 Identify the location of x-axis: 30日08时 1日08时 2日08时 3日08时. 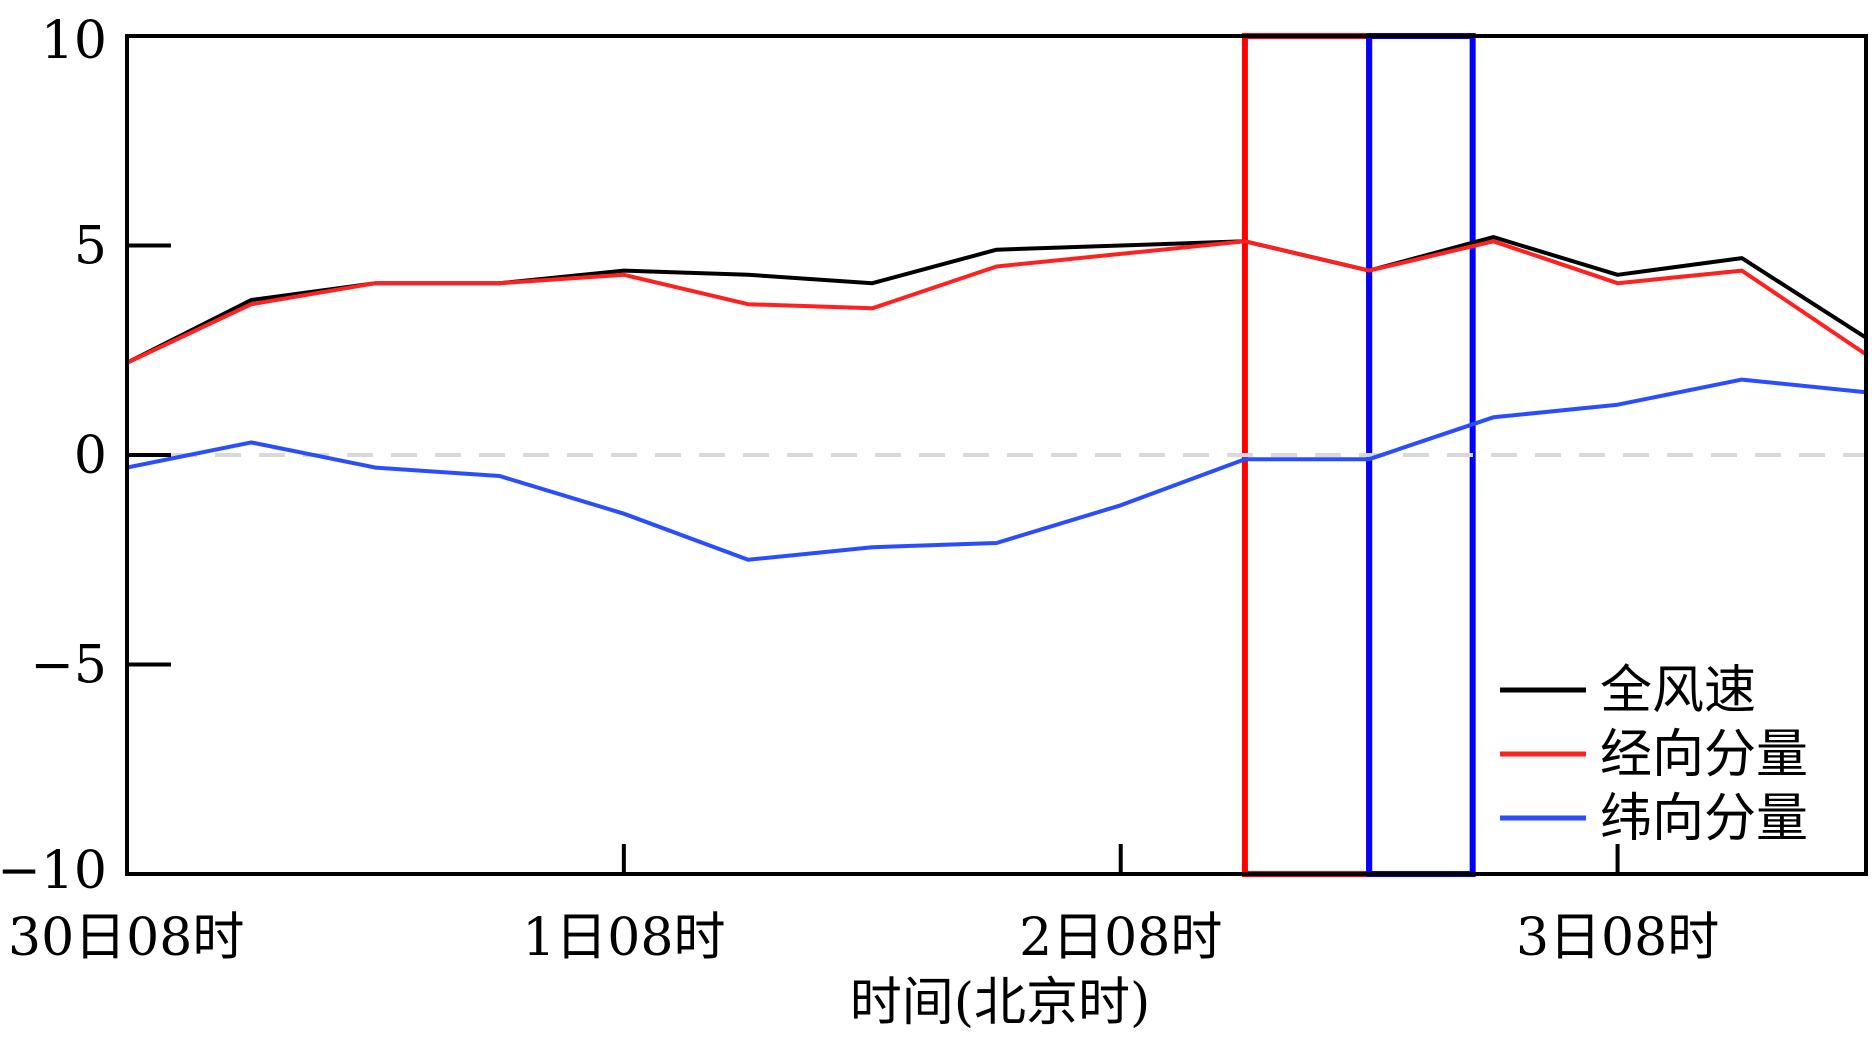
(863, 906).